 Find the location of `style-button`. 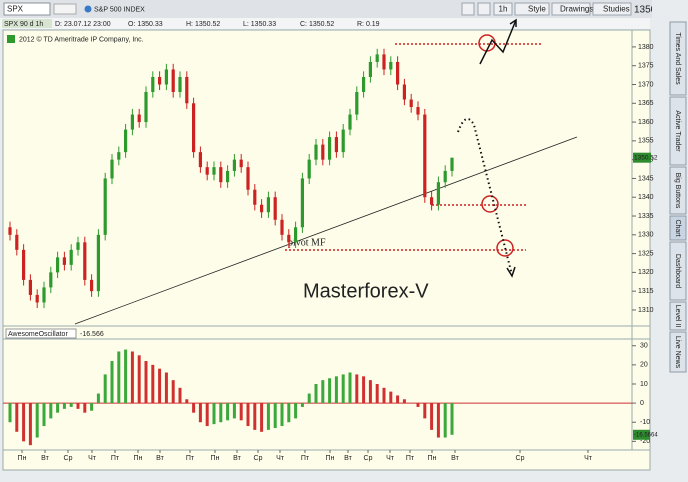

style-button is located at coordinates (532, 9).